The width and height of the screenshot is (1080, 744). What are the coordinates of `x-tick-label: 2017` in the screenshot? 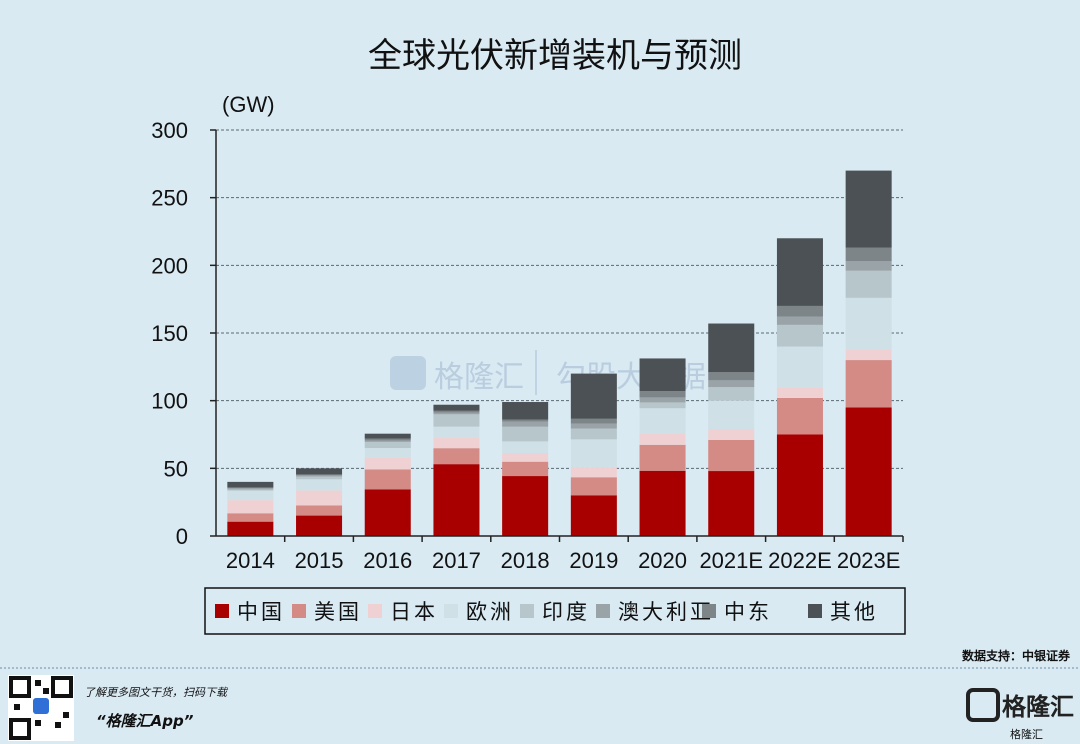 It's located at (456, 560).